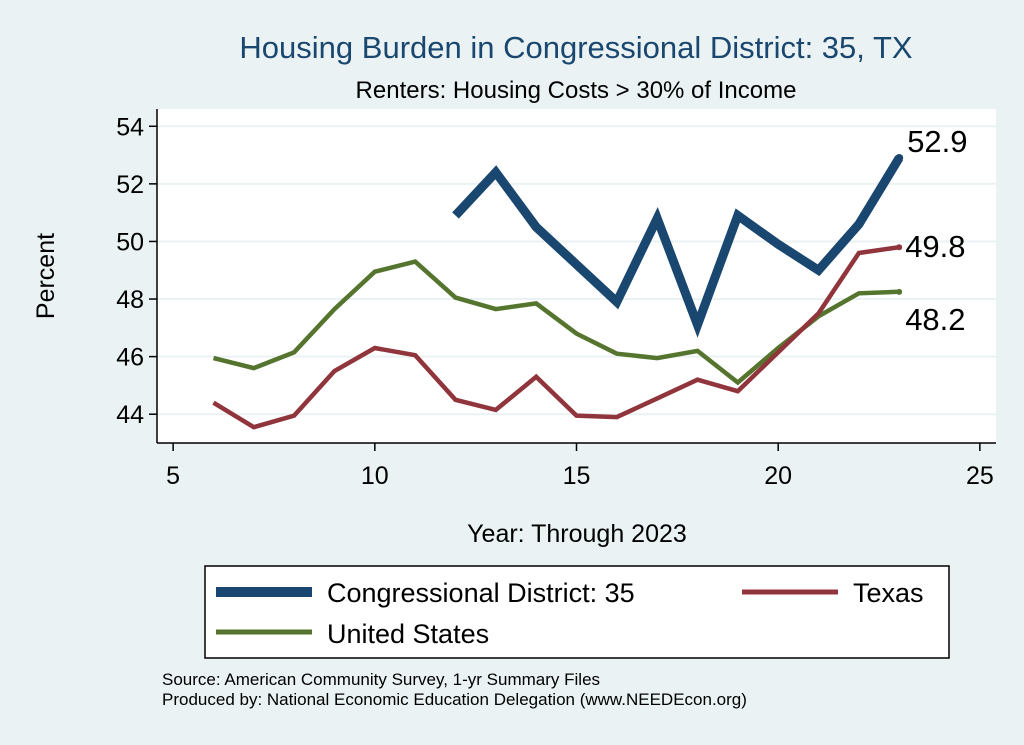 The width and height of the screenshot is (1024, 745). Describe the element at coordinates (173, 476) in the screenshot. I see `x-tick-label: 5` at that location.